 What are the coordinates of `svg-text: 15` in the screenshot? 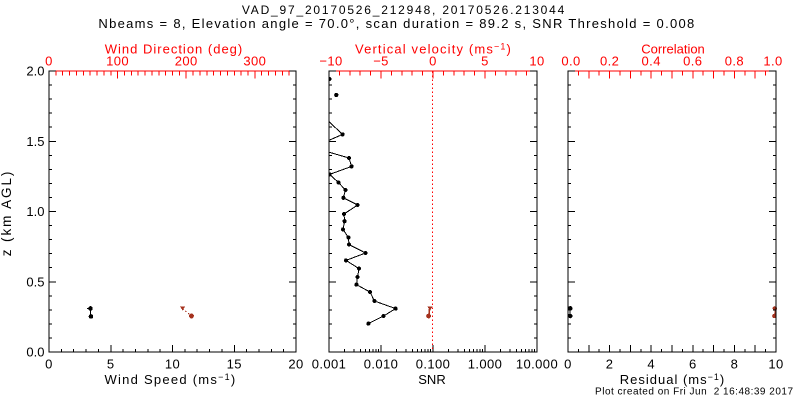 It's located at (234, 363).